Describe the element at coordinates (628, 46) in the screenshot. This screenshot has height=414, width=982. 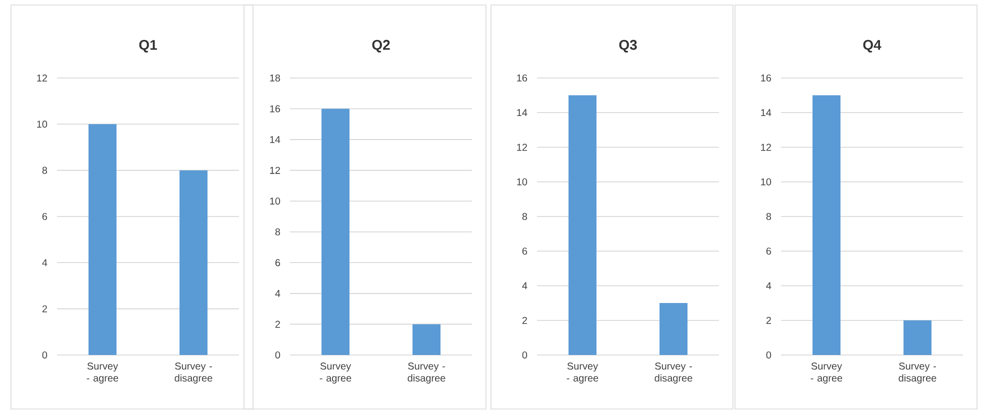
I see `chart-title: Q3` at that location.